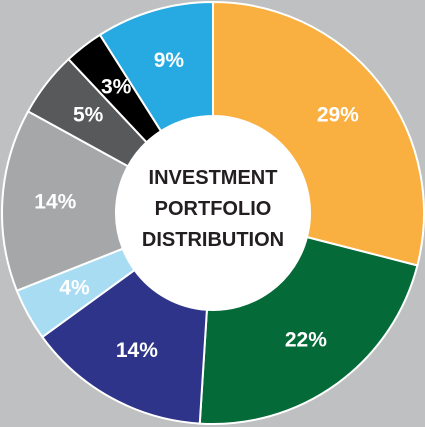 The image size is (425, 427). What do you see at coordinates (338, 115) in the screenshot?
I see `data-label: 29%` at bounding box center [338, 115].